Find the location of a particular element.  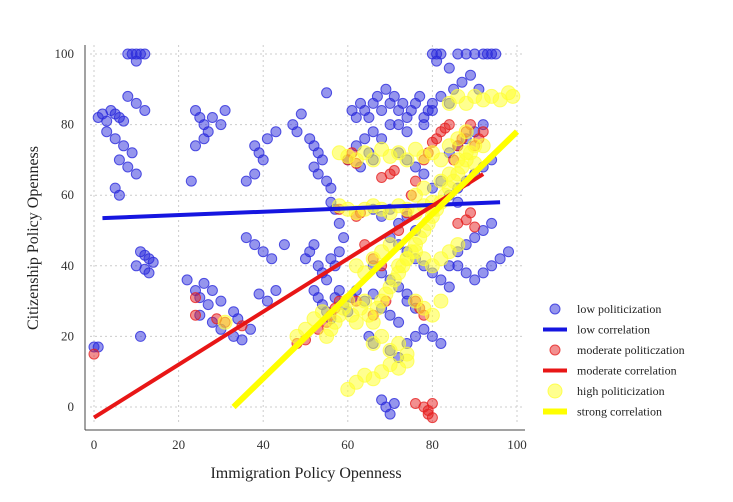

legend-label: moderate correlation is located at coordinates (627, 371).